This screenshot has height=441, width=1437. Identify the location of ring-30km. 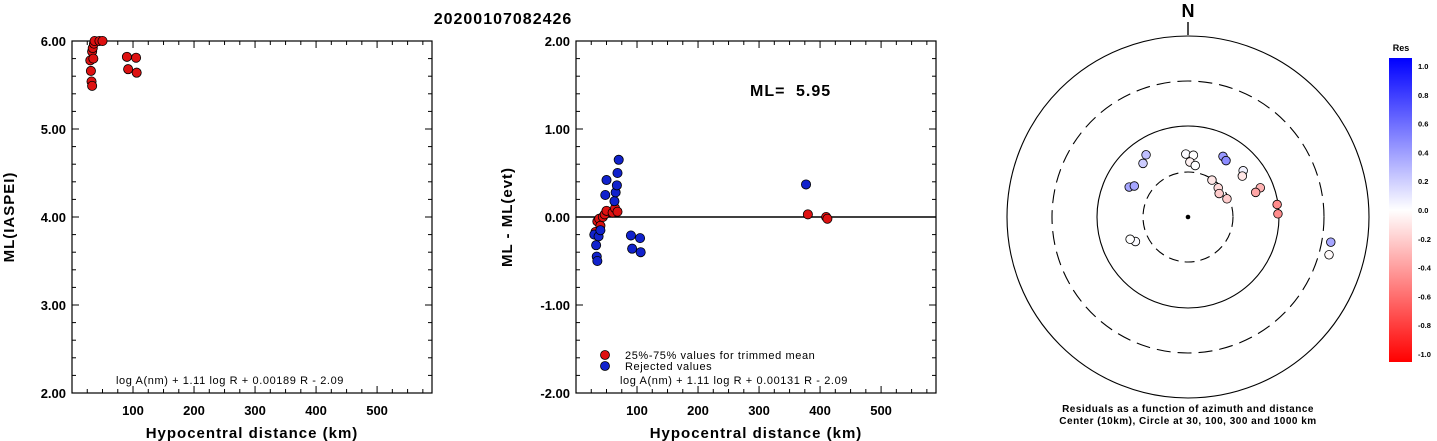
(1188, 217).